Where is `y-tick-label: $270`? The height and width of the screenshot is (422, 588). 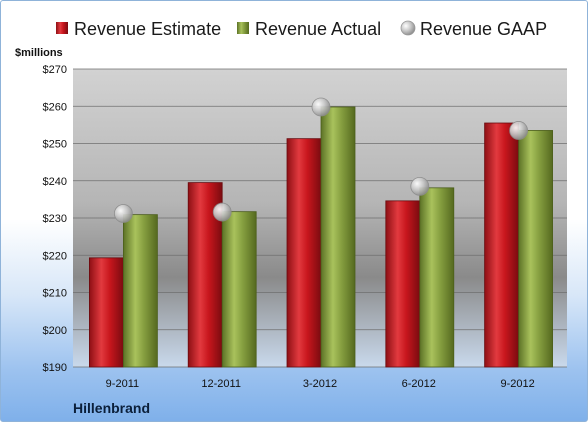
y-tick-label: $270 is located at coordinates (55, 70).